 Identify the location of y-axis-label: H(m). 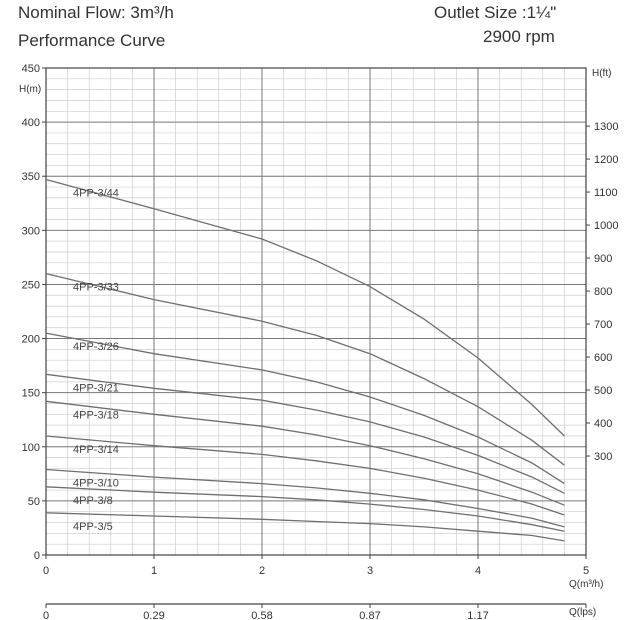
(30, 89).